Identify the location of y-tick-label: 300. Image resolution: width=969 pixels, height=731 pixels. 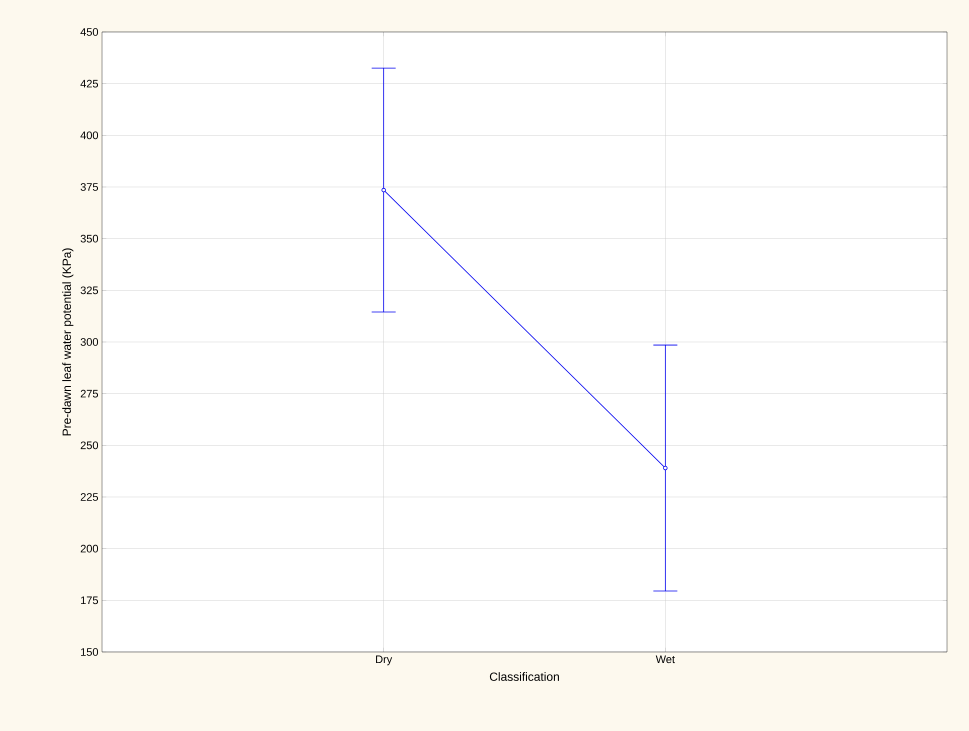
(89, 342).